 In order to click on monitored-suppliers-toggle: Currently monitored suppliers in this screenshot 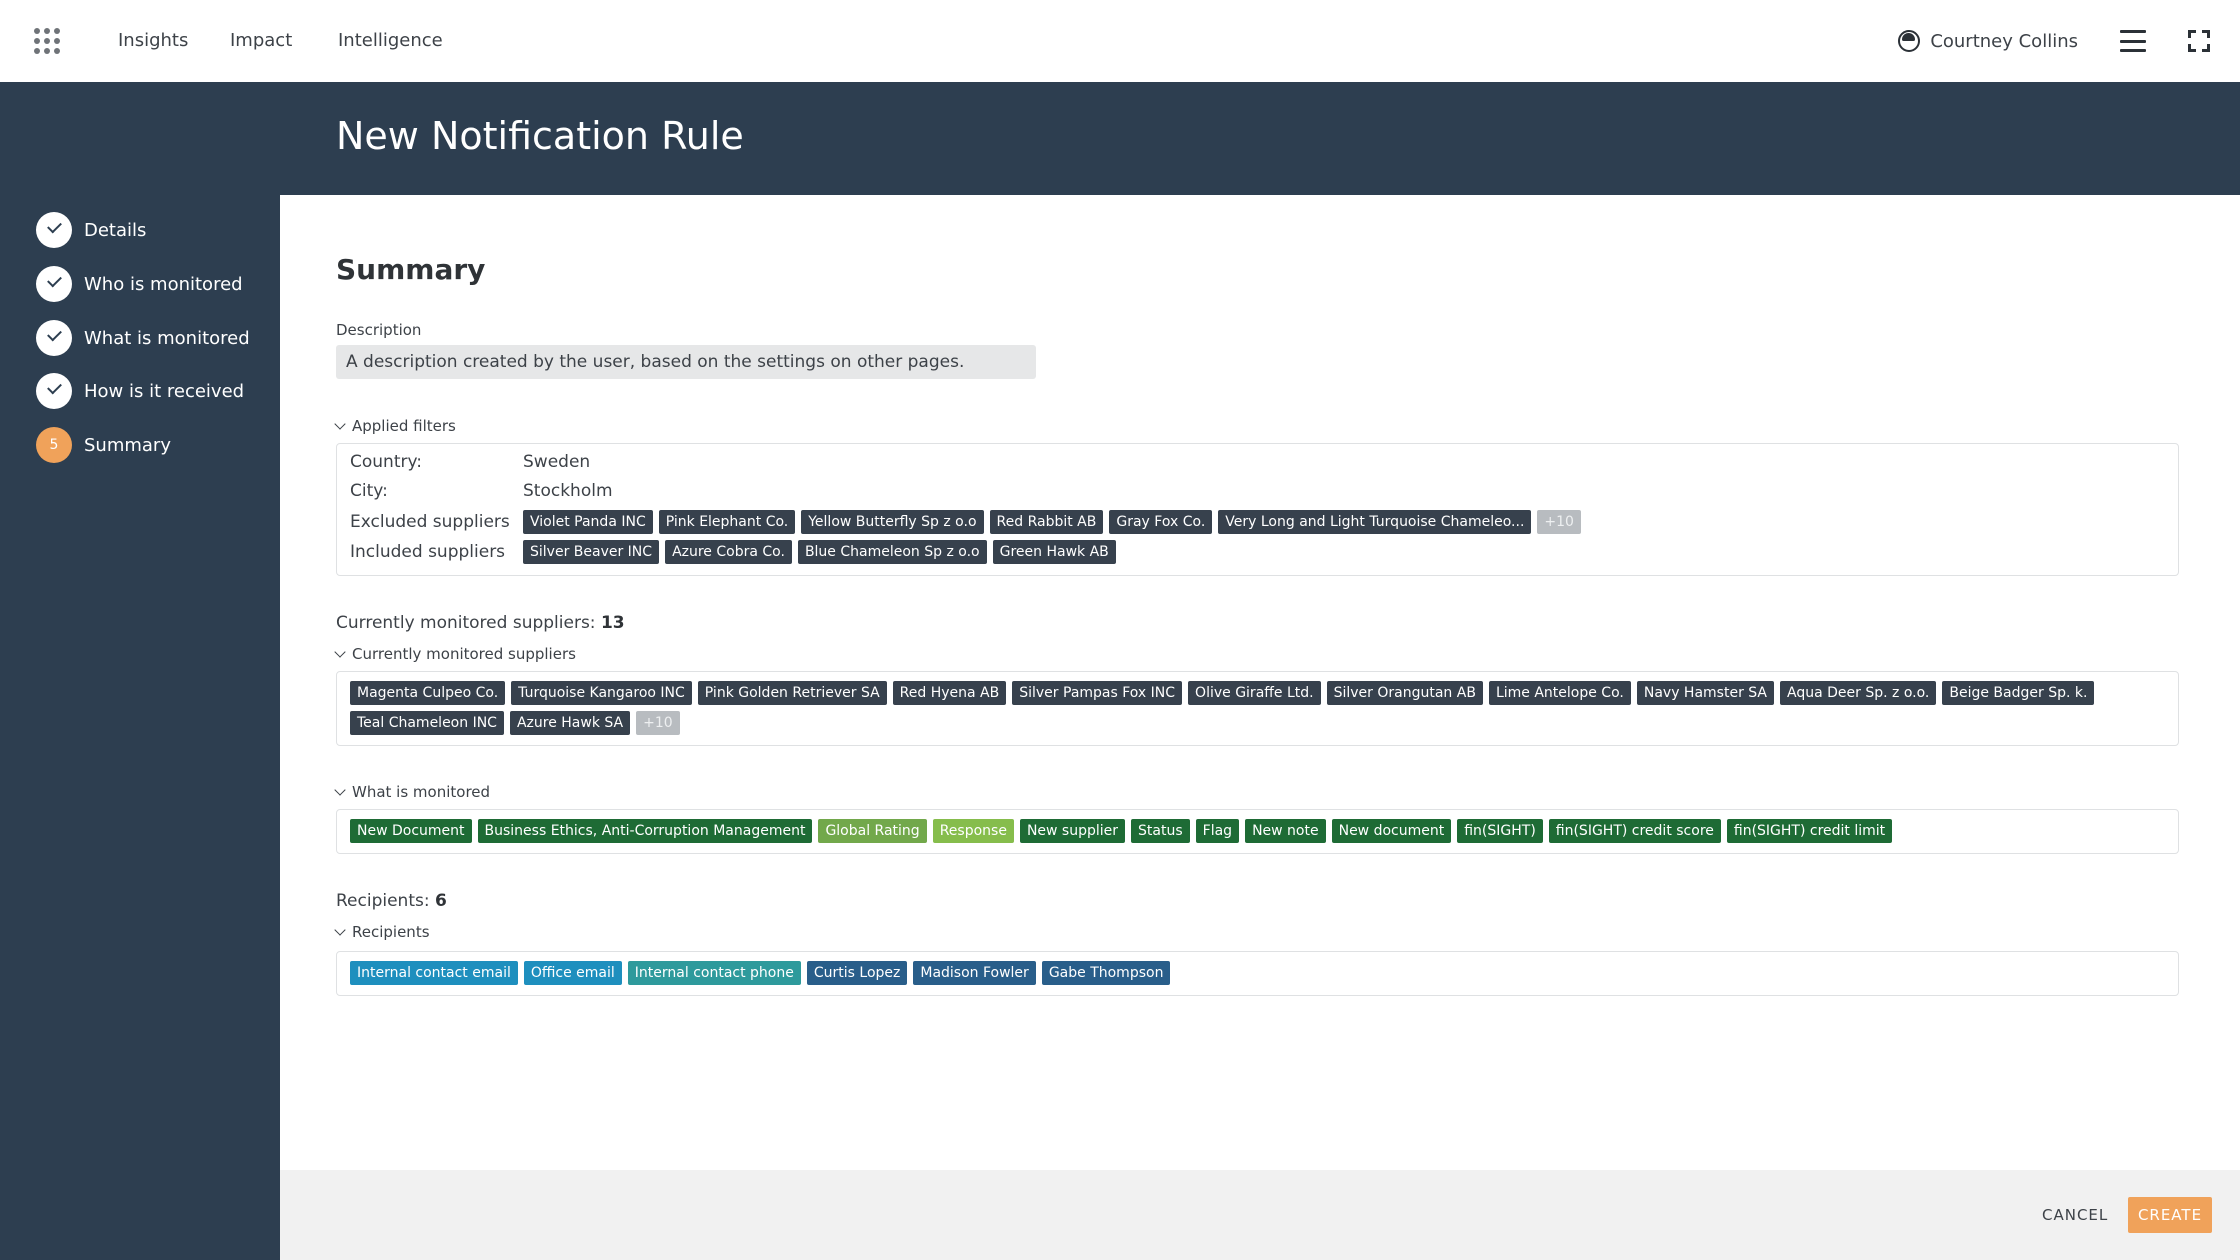, I will do `click(455, 654)`.